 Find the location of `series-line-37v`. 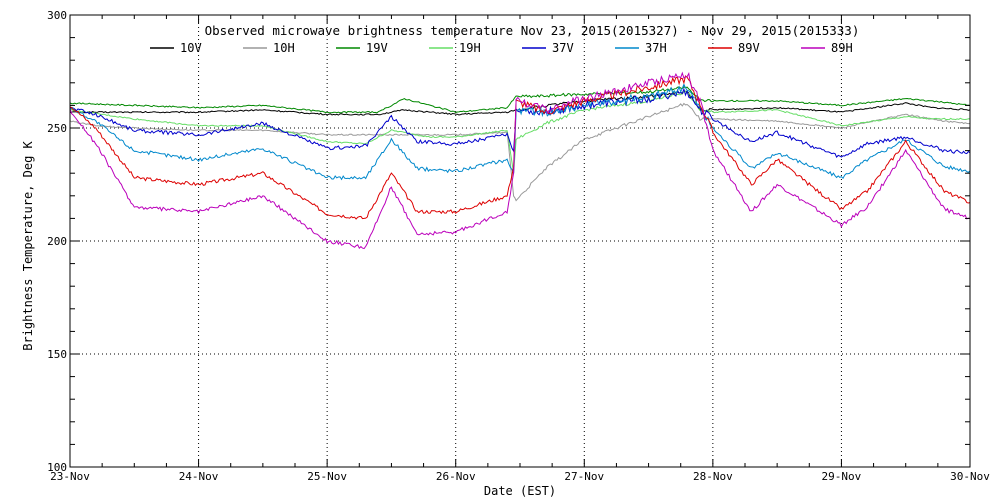

series-line-37v is located at coordinates (520, 122).